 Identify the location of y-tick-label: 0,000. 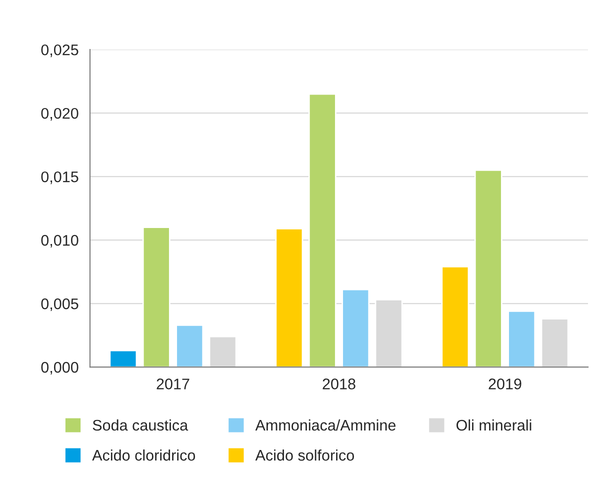
(59, 368).